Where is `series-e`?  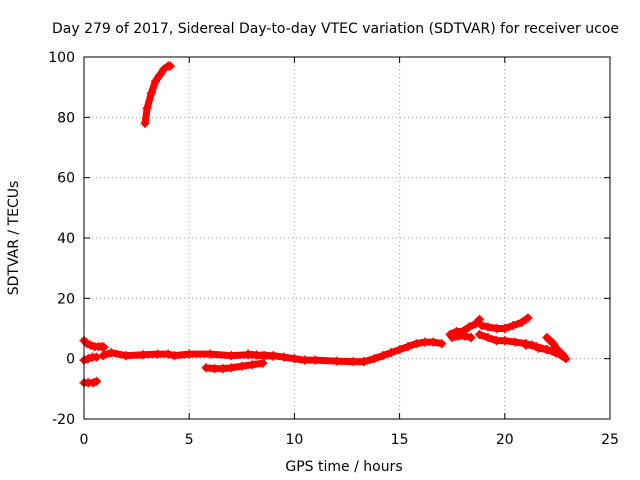 series-e is located at coordinates (233, 357).